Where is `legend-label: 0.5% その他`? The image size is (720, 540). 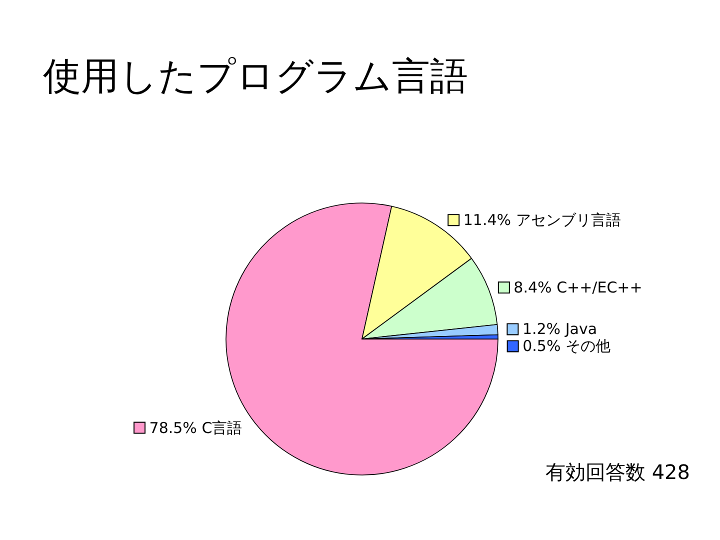 legend-label: 0.5% その他 is located at coordinates (564, 346).